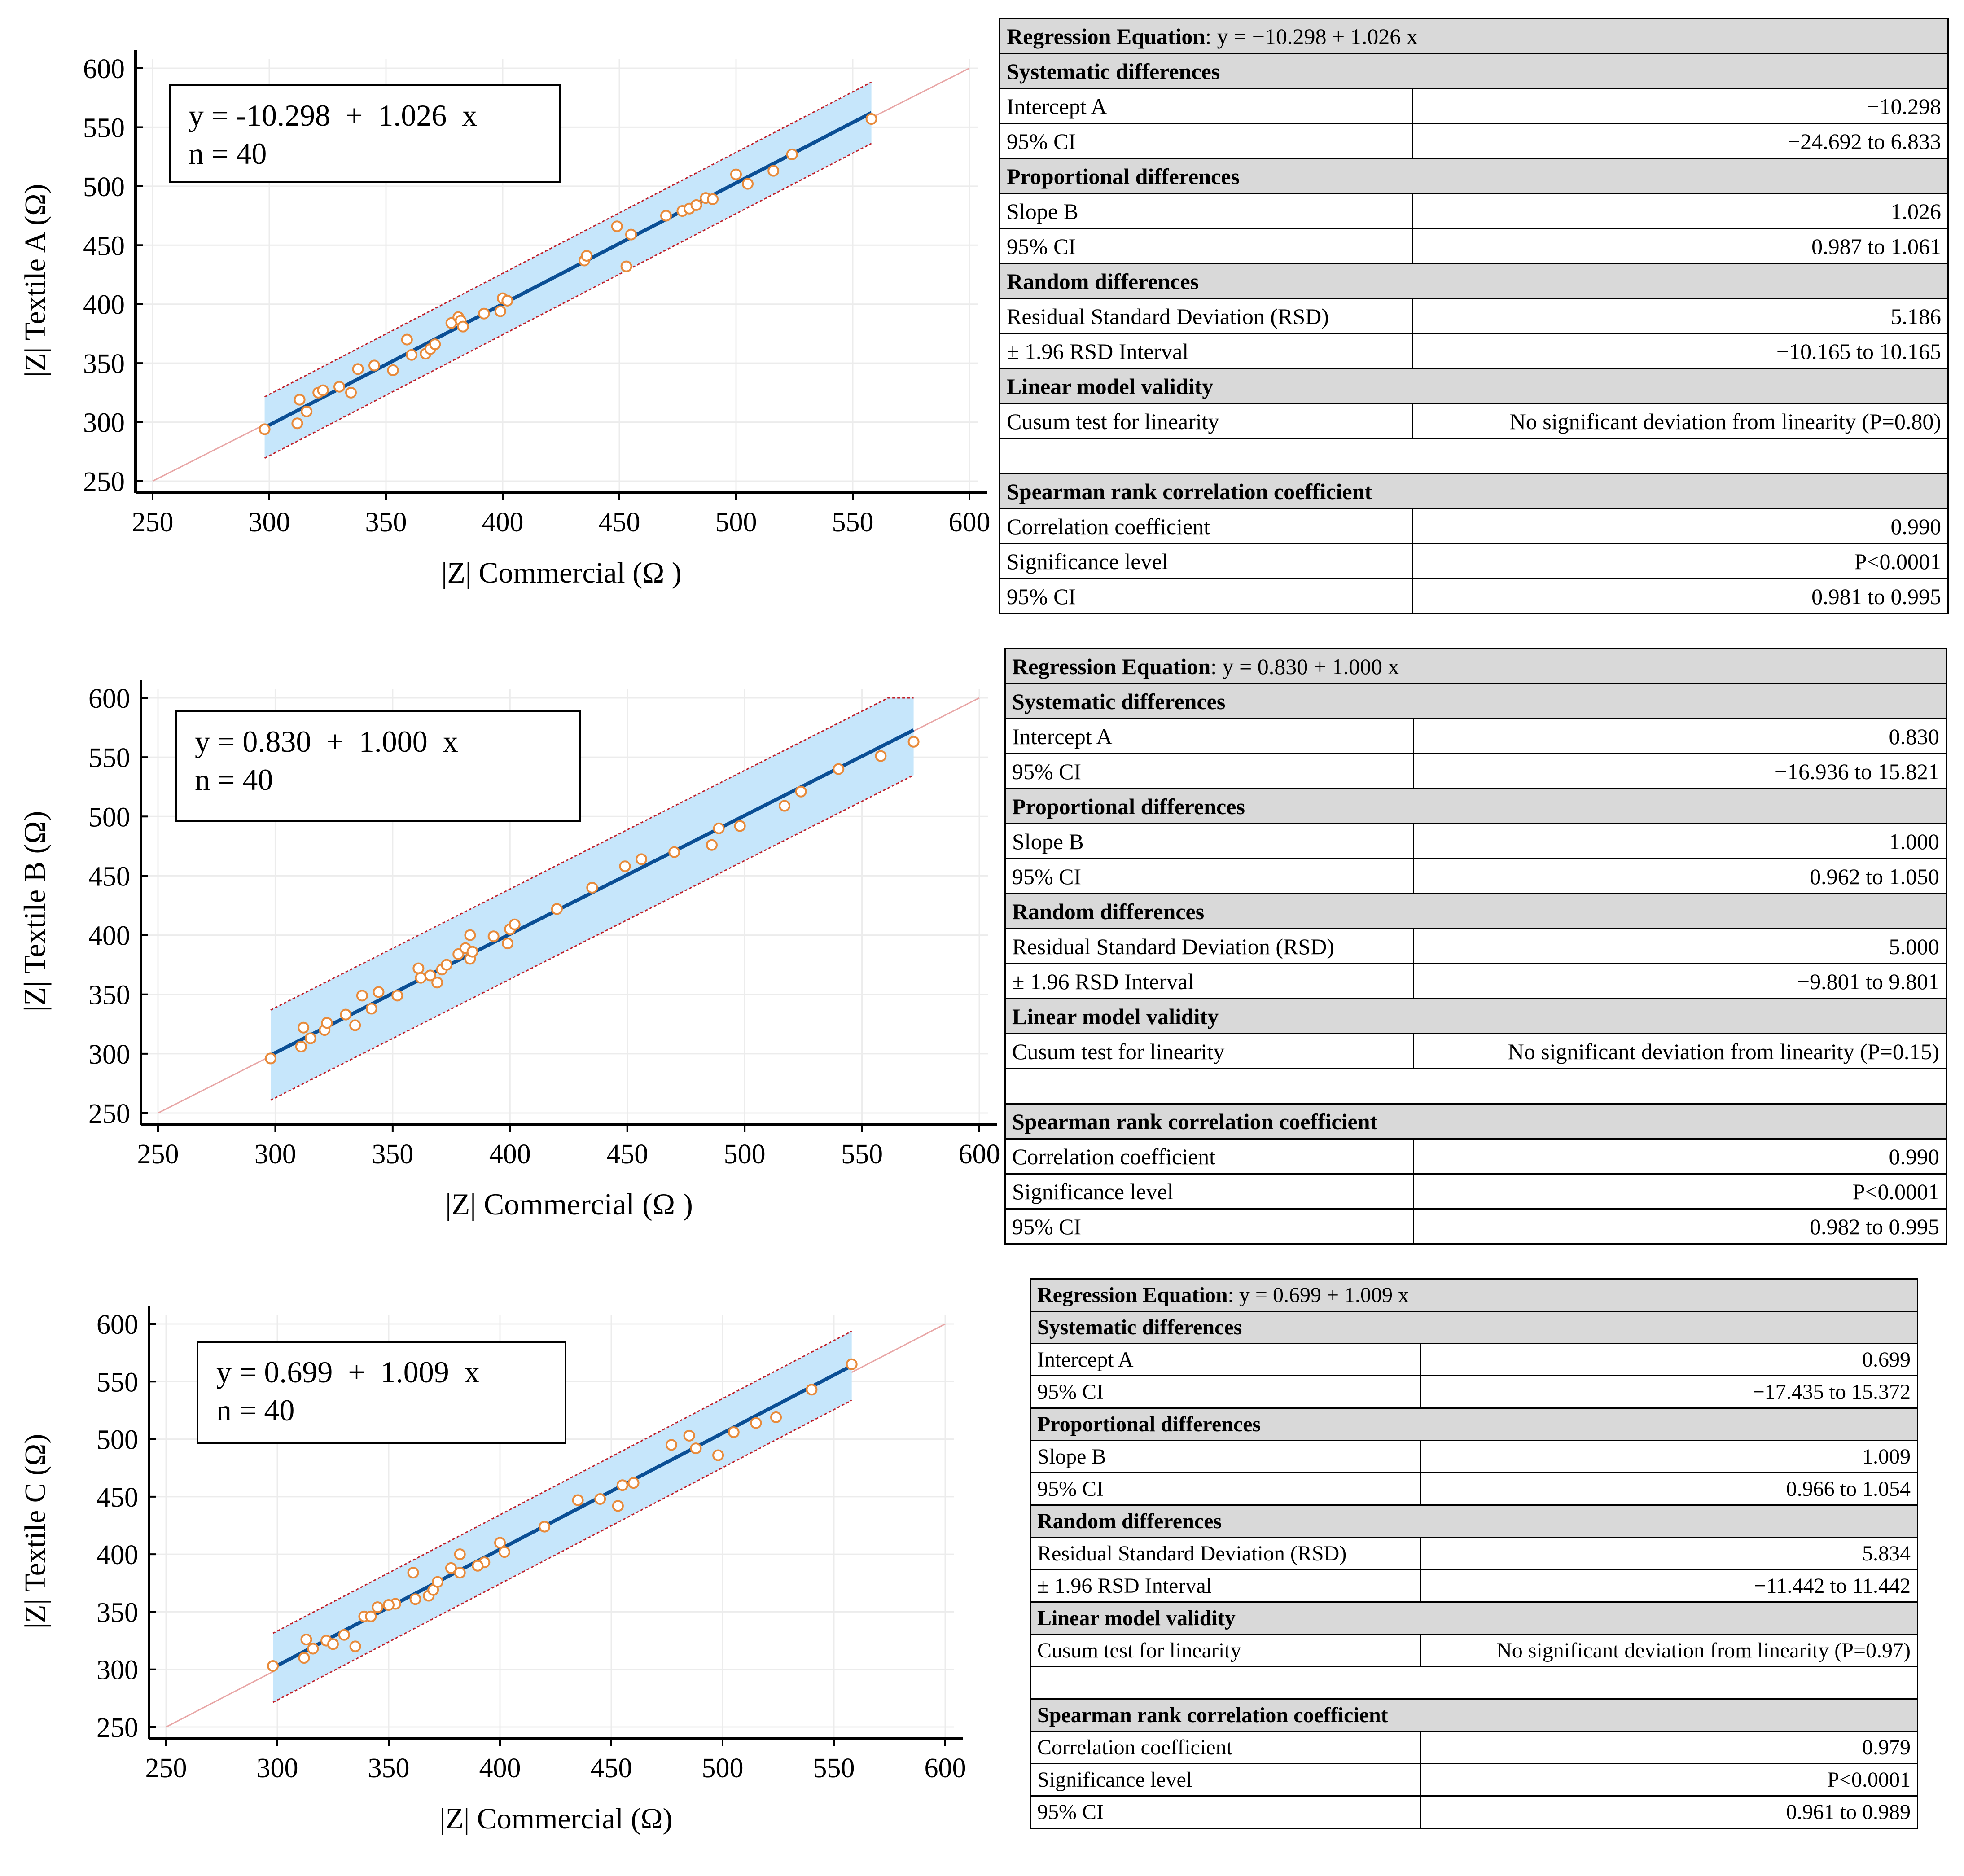 The width and height of the screenshot is (1964, 1876). I want to click on table-row: Slope B 1.009, so click(1474, 1456).